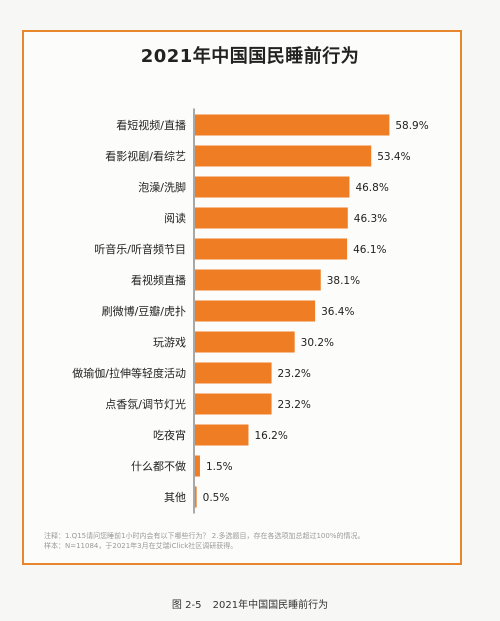 The height and width of the screenshot is (621, 500). Describe the element at coordinates (151, 125) in the screenshot. I see `category-label: 看短视频/直播` at that location.